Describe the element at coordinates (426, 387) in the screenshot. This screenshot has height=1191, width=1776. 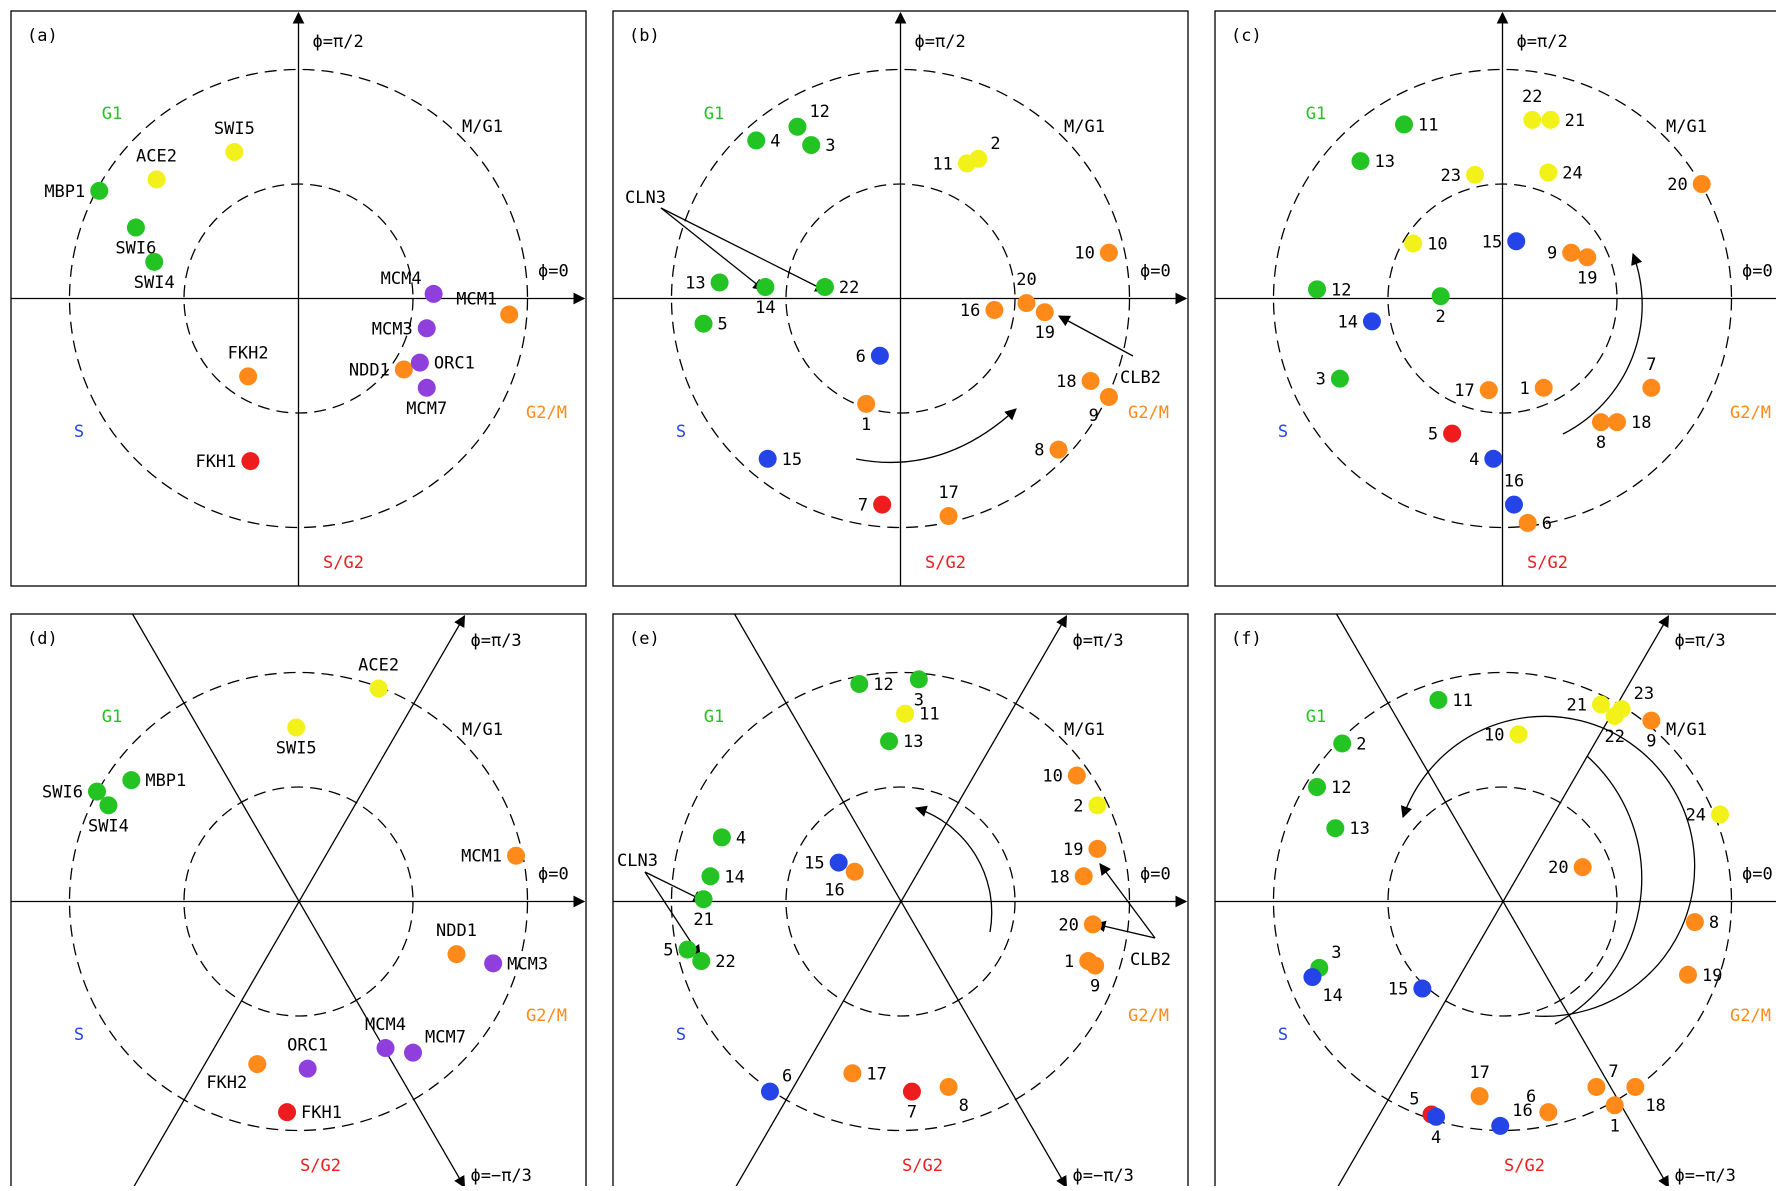
I see `point-MCM7` at that location.